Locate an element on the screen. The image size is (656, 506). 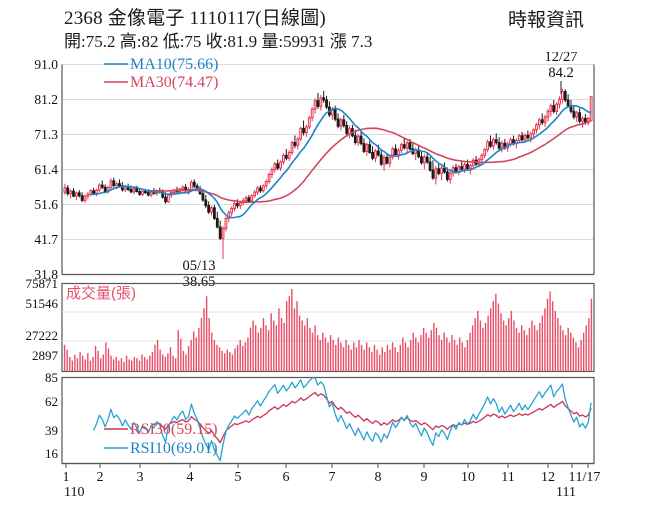
source-label: 時報資訊 is located at coordinates (546, 20).